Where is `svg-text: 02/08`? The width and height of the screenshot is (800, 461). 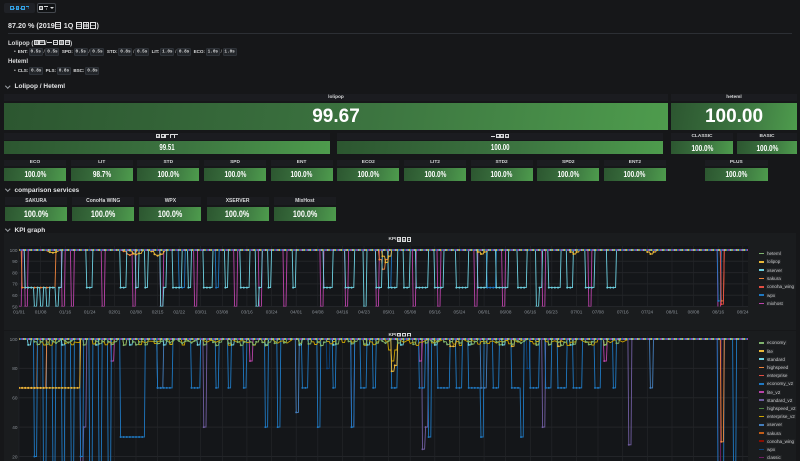
svg-text: 02/08 is located at coordinates (136, 312).